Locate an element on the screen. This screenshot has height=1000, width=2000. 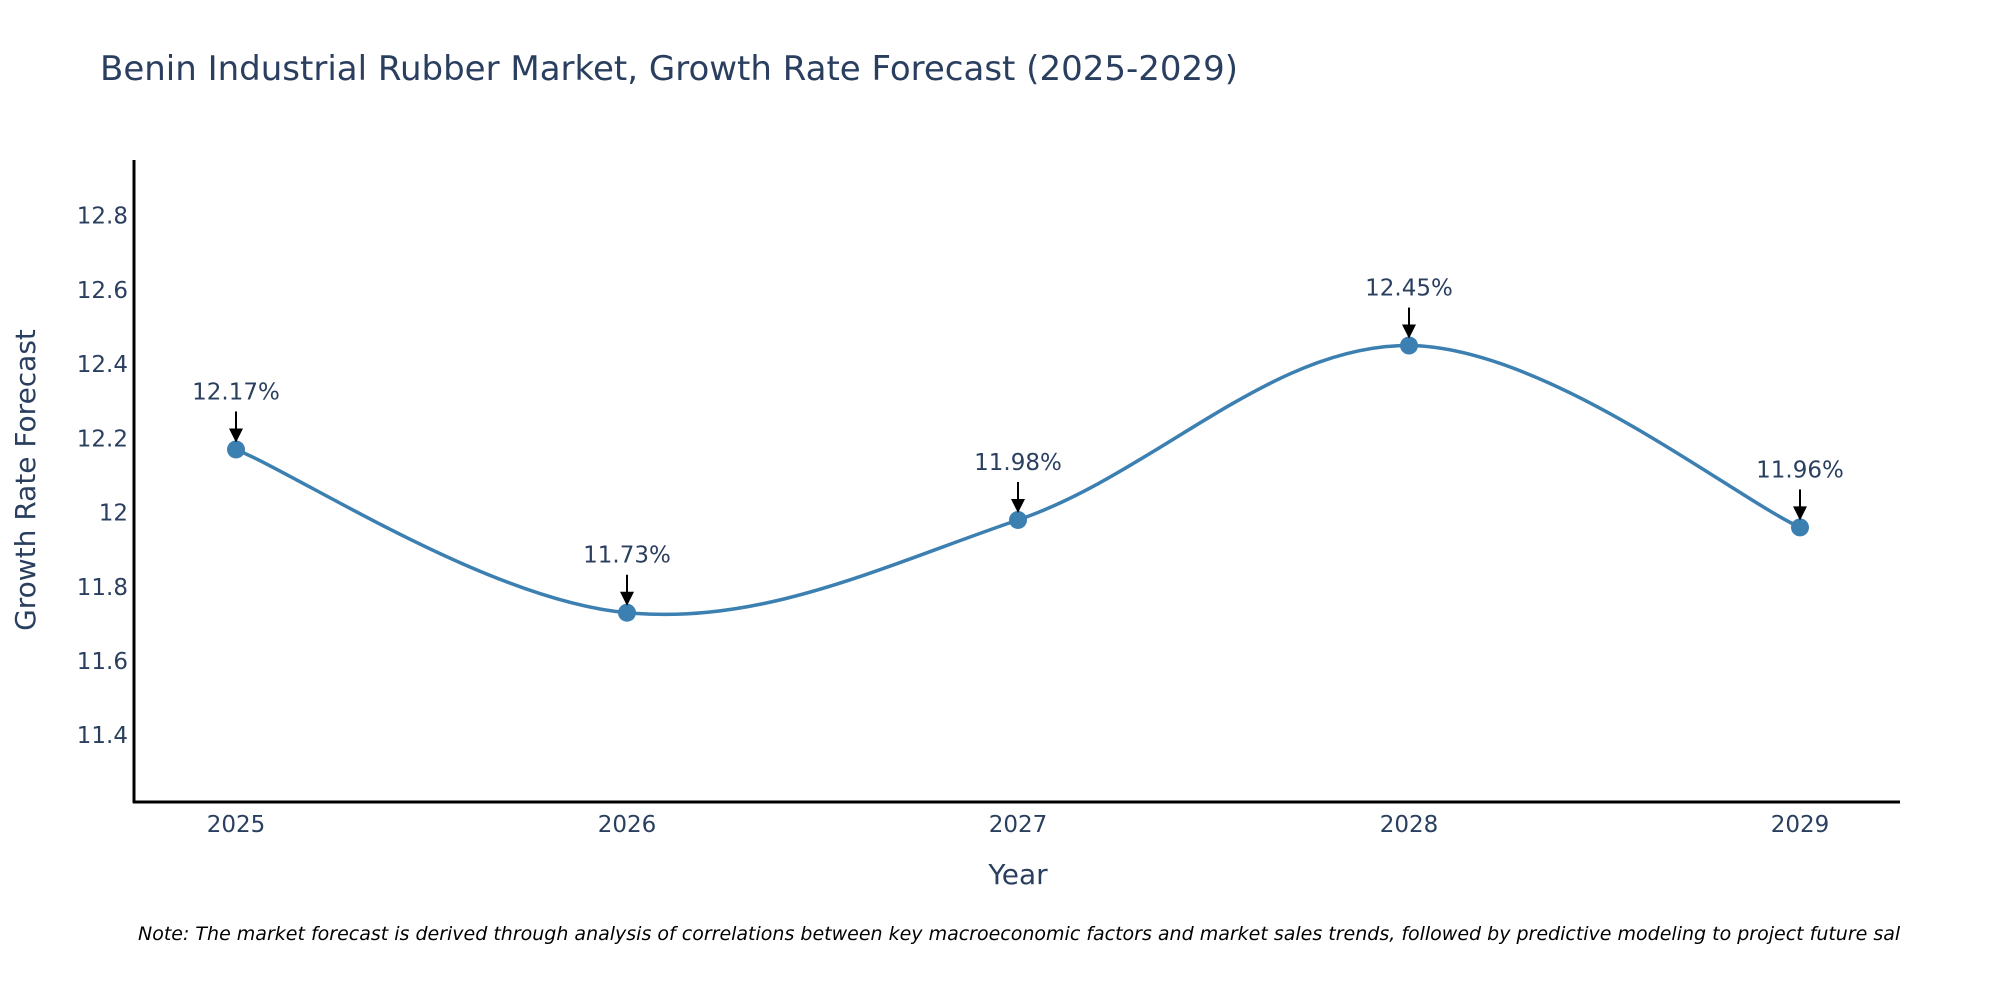
x-axis-ticks: 2025 2026 2027 2028 2029 is located at coordinates (1018, 825).